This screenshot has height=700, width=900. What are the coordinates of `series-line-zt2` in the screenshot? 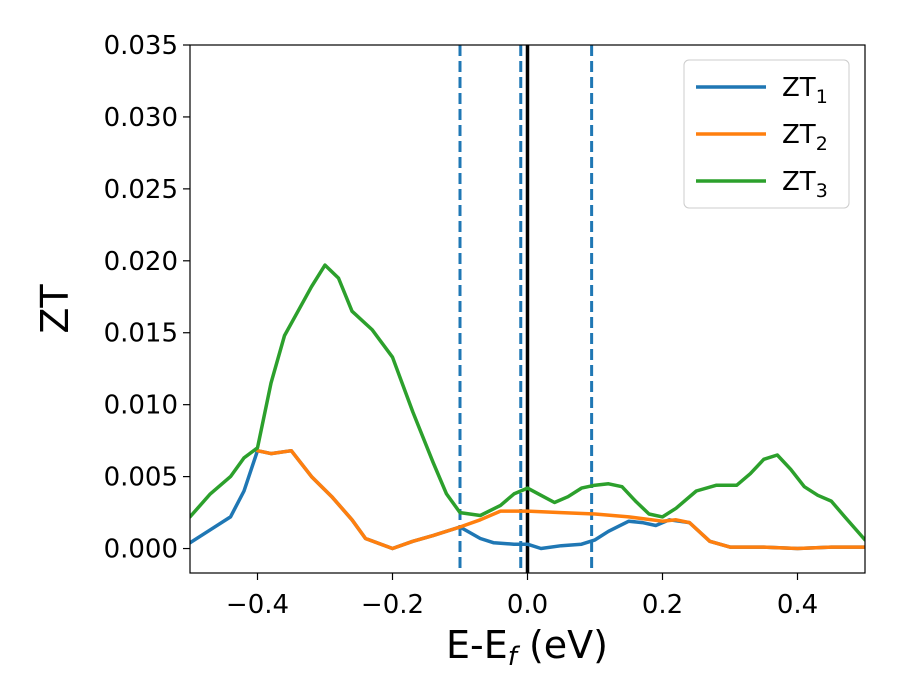 It's located at (560, 499).